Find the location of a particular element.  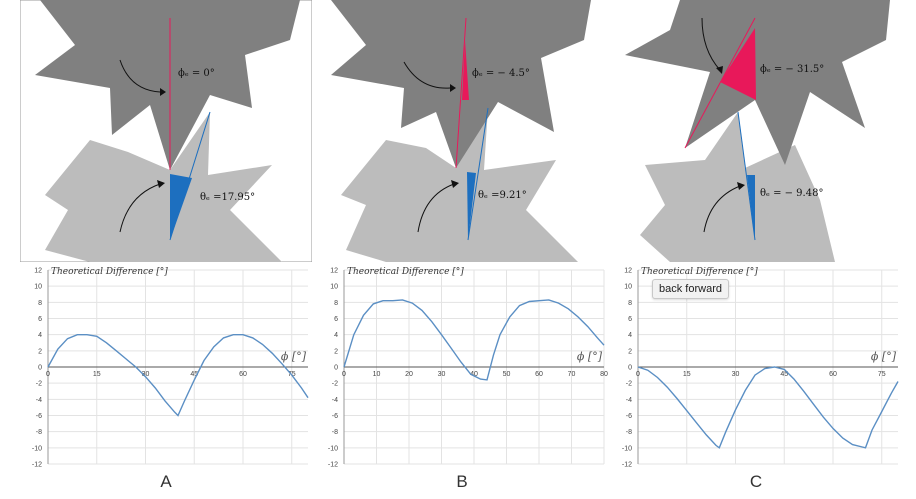

phi-label: ϕₑ = 0° is located at coordinates (196, 73).